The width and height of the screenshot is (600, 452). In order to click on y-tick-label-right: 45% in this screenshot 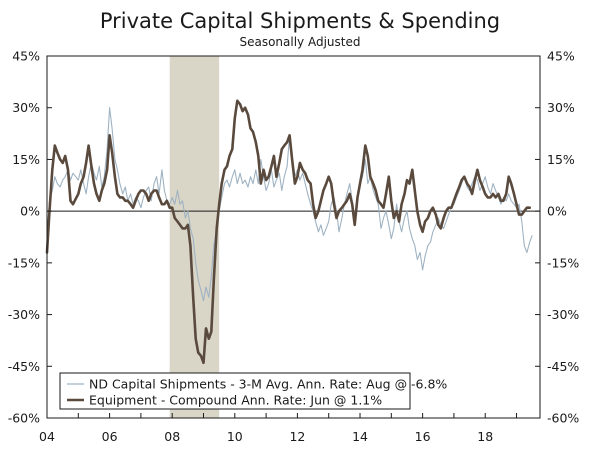, I will do `click(561, 56)`.